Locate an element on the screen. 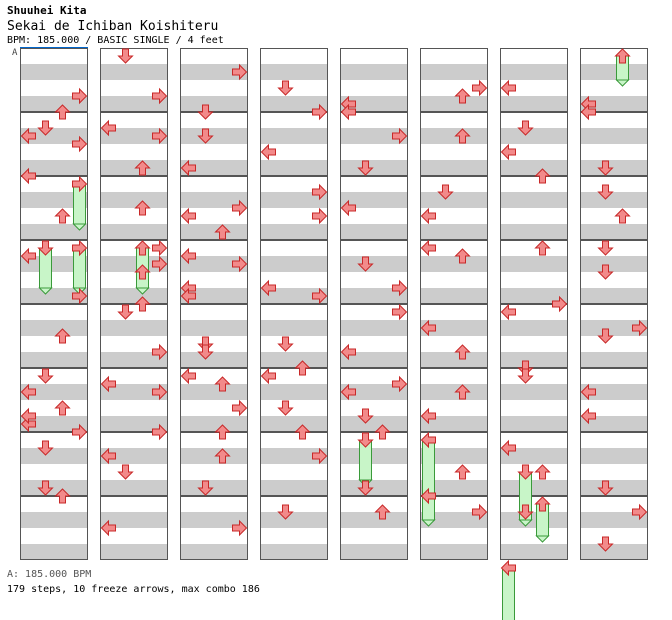 The width and height of the screenshot is (672, 620). chart-column is located at coordinates (294, 304).